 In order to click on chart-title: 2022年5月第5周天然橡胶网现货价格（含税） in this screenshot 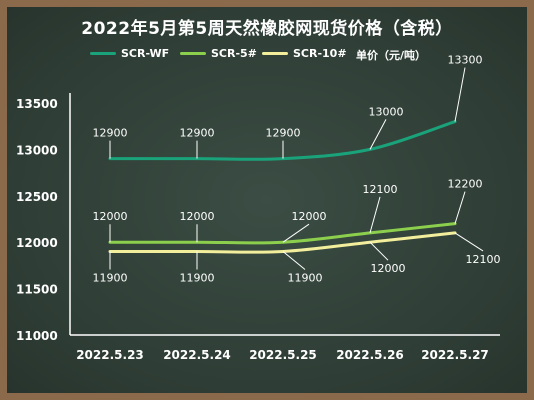, I will do `click(267, 29)`.